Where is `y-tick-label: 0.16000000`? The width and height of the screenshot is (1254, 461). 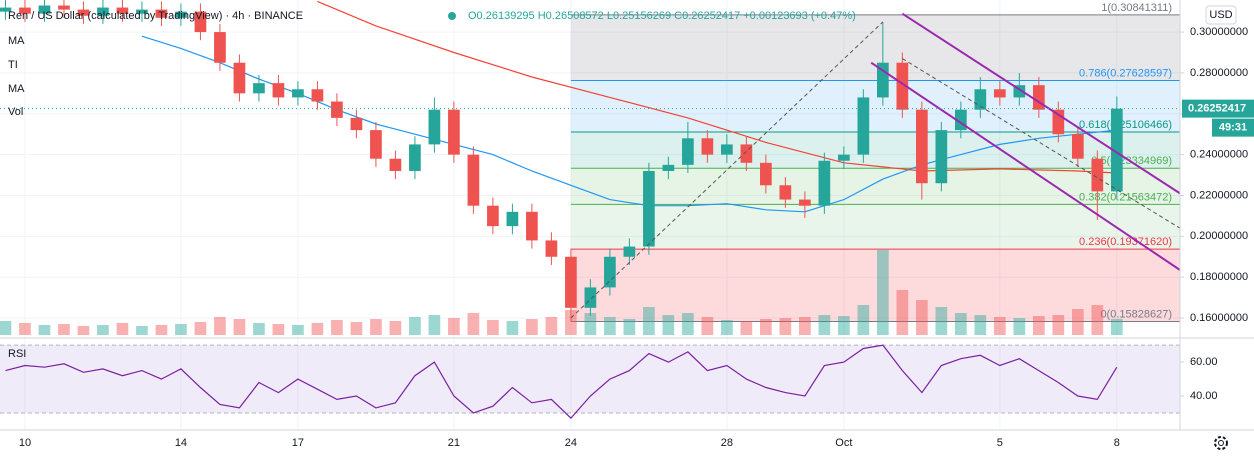
y-tick-label: 0.16000000 is located at coordinates (1219, 318).